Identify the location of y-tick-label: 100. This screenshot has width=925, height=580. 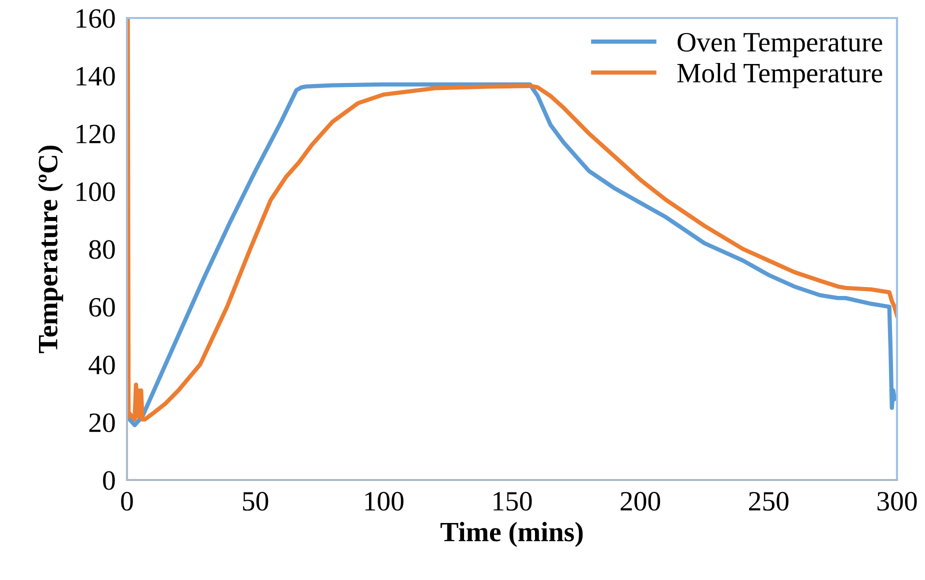
(95, 192).